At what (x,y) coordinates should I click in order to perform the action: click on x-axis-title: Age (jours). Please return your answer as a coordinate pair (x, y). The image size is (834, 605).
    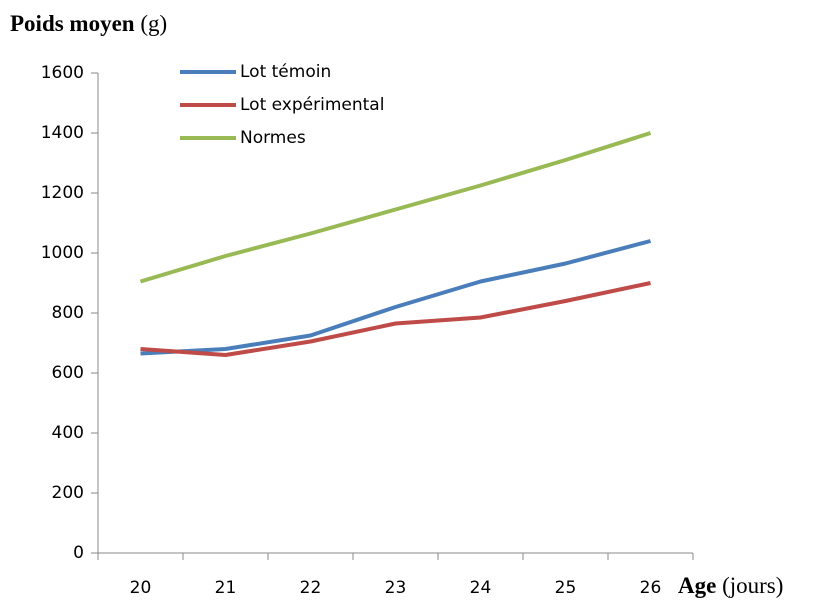
    Looking at the image, I should click on (730, 585).